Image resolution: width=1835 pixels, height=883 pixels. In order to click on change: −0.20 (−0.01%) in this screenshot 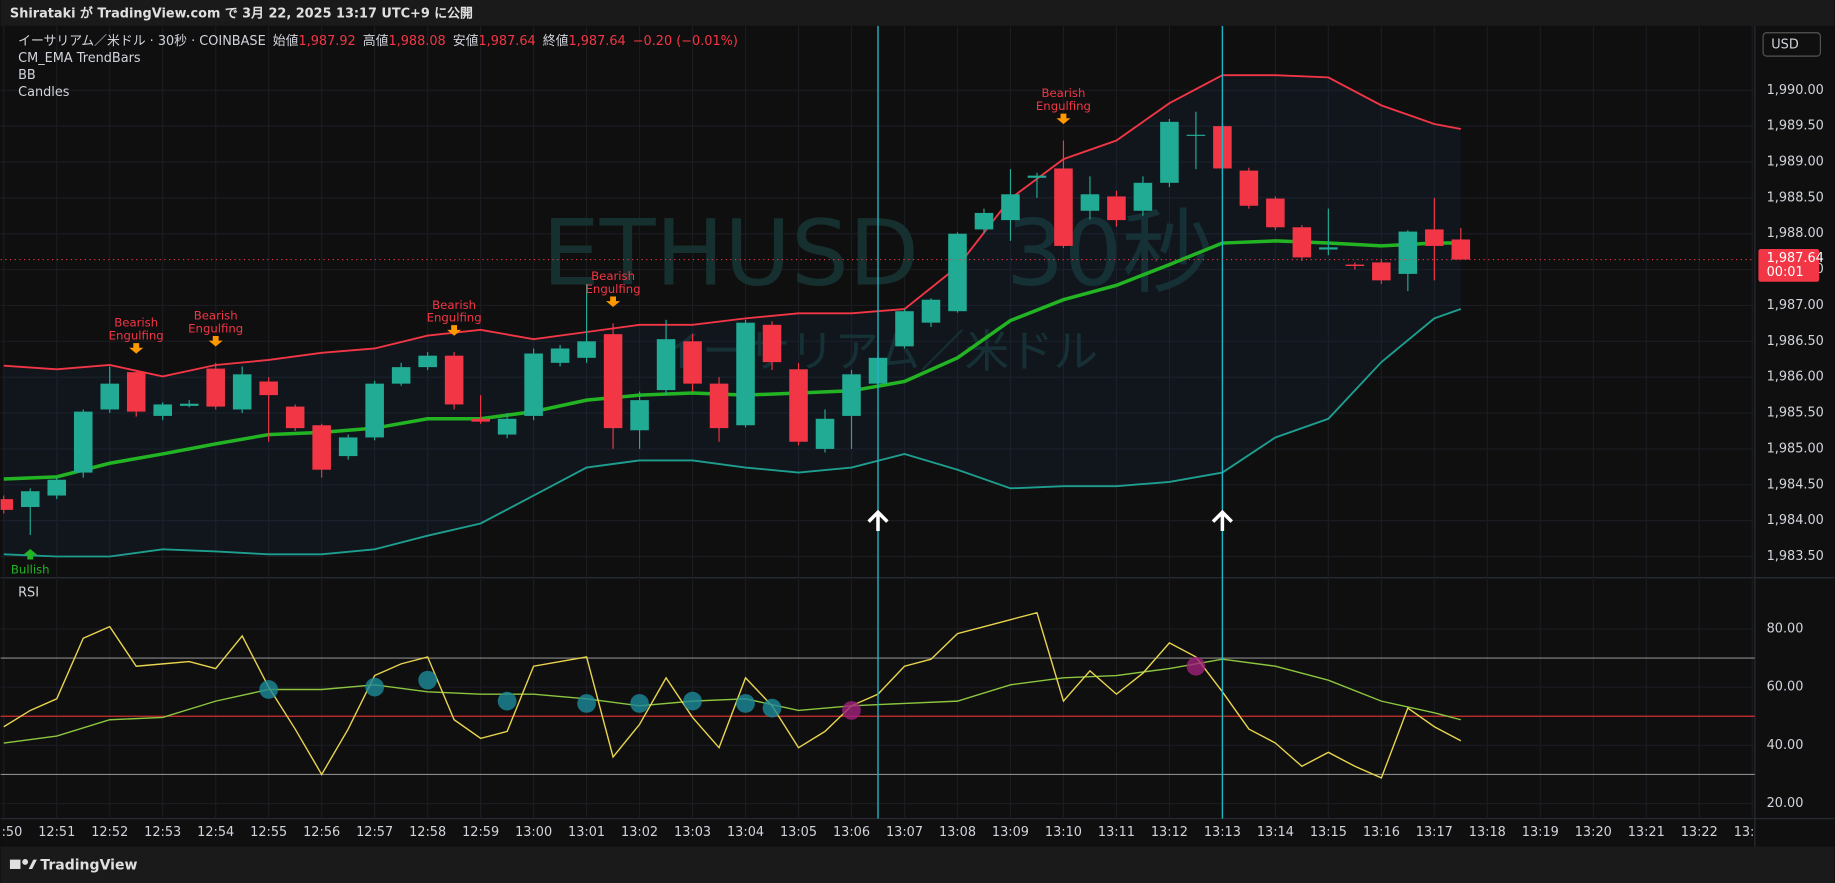, I will do `click(685, 40)`.